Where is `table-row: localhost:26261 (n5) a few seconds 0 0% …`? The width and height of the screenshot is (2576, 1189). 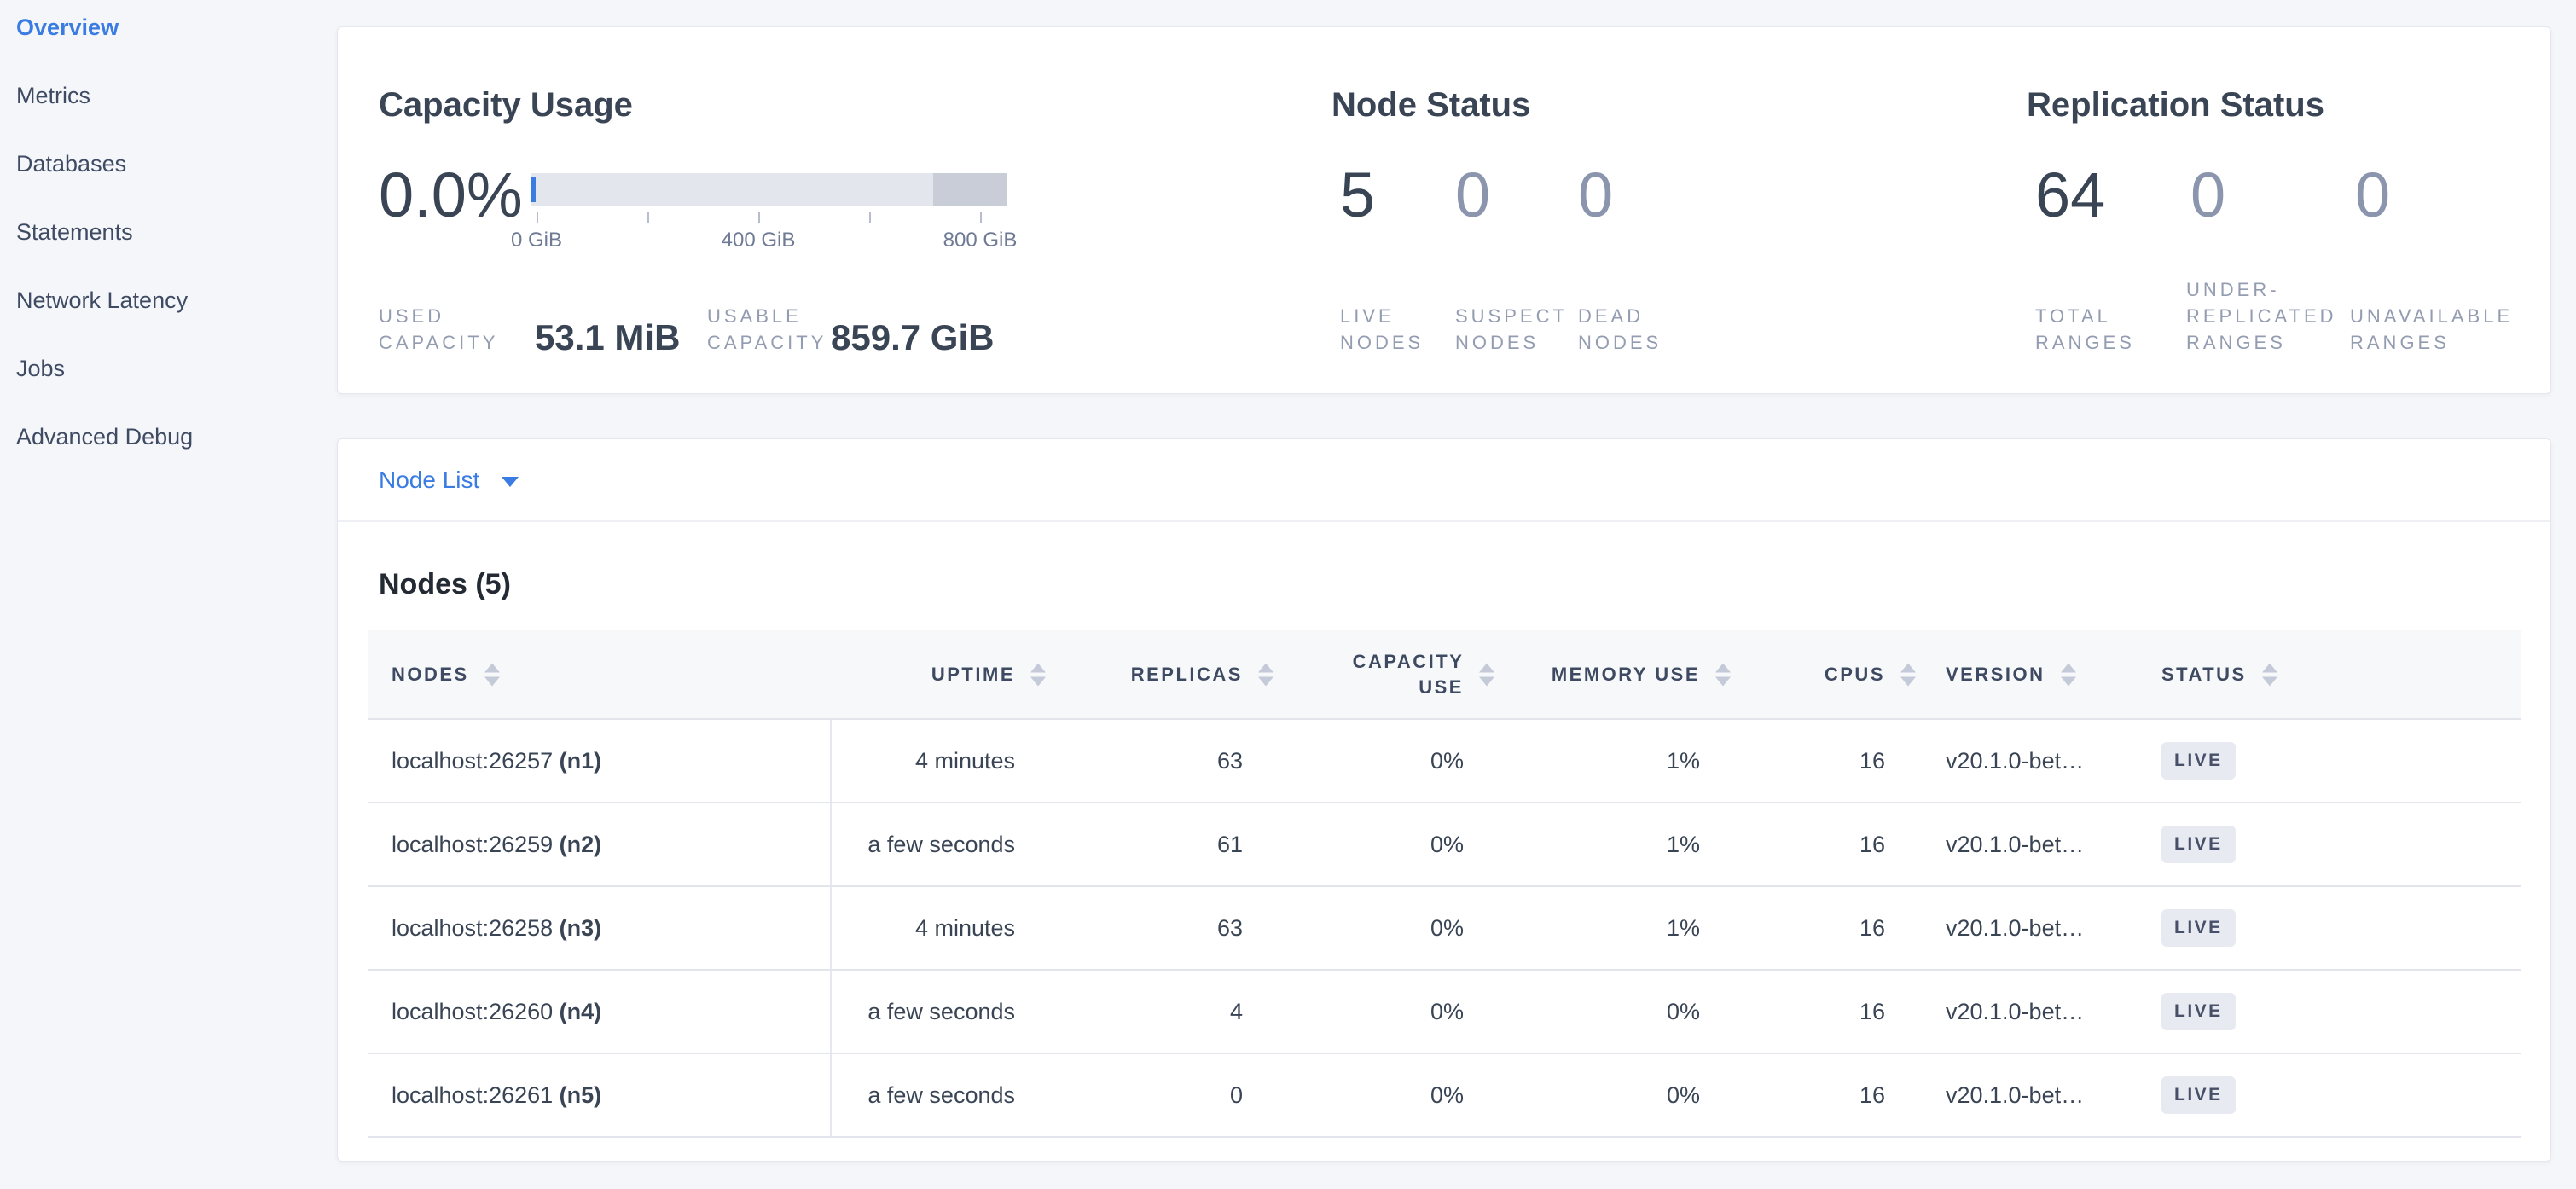
table-row: localhost:26261 (n5) a few seconds 0 0% … is located at coordinates (1444, 1095).